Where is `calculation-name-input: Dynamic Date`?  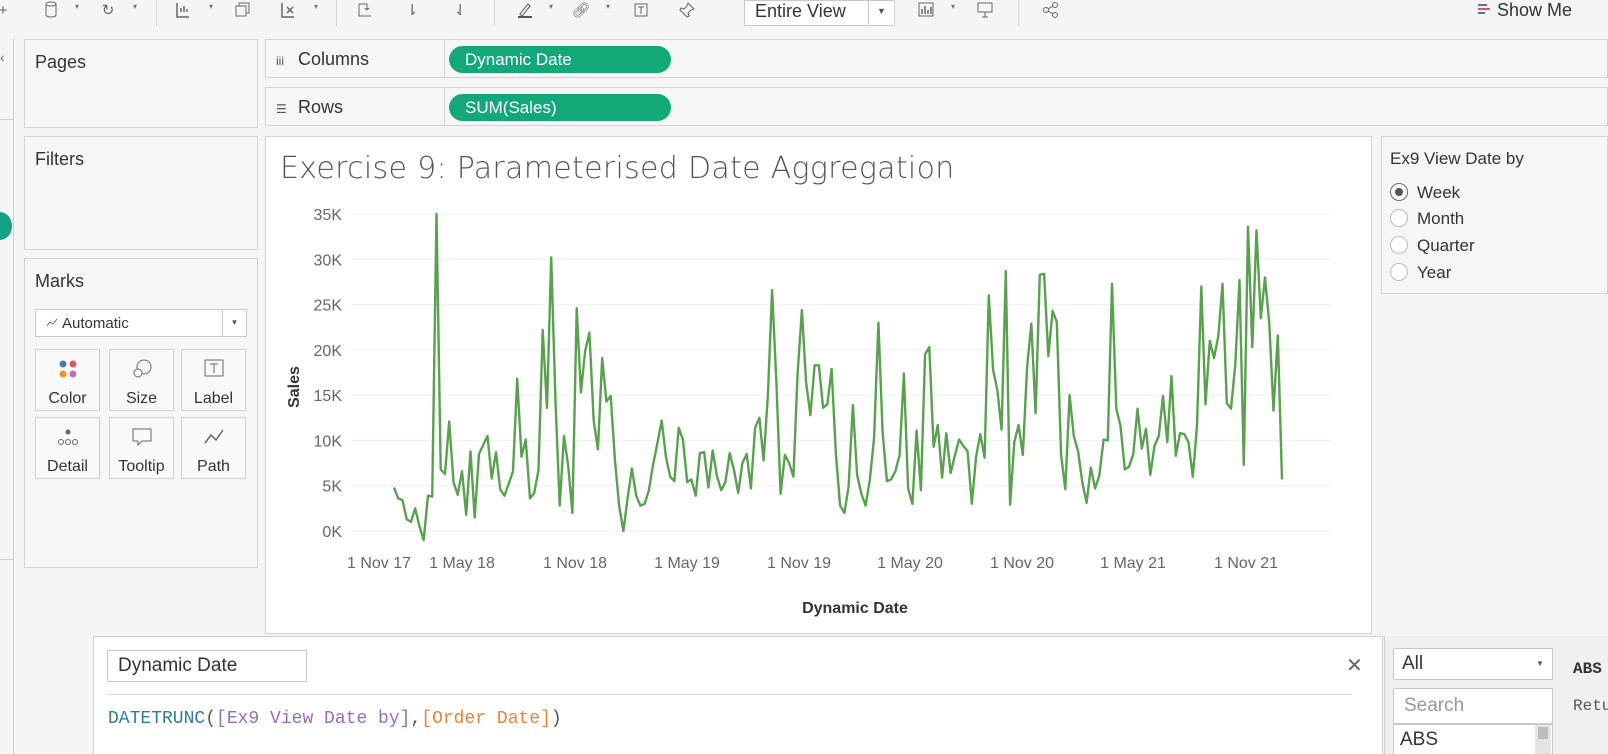 calculation-name-input: Dynamic Date is located at coordinates (207, 666).